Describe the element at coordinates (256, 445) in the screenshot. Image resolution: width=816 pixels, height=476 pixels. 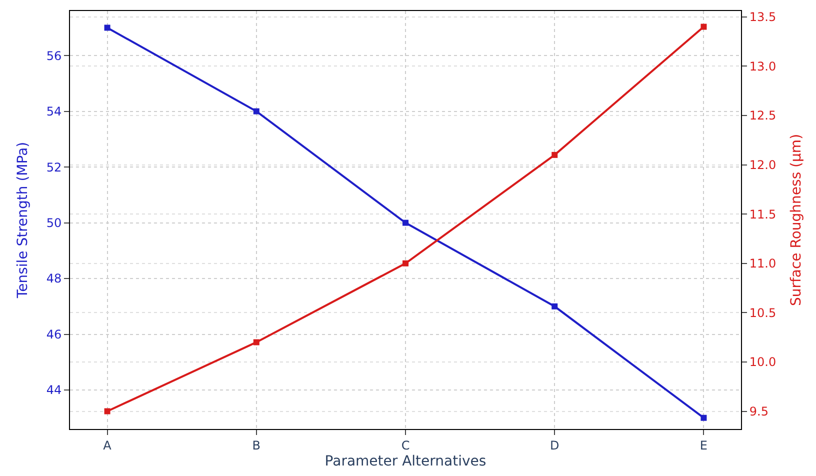
I see `x-tick-label: B` at that location.